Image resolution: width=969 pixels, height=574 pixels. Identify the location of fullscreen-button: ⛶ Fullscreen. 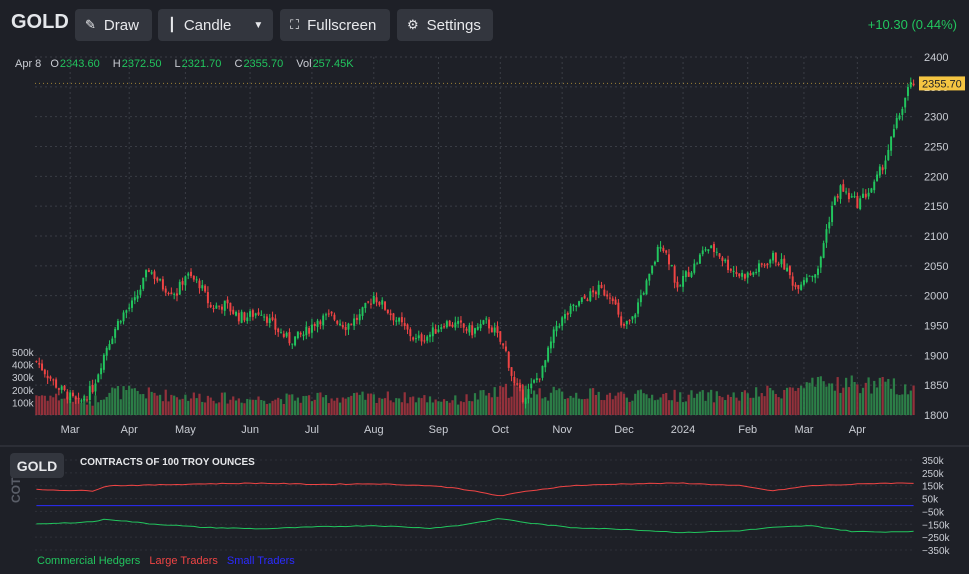
(335, 25).